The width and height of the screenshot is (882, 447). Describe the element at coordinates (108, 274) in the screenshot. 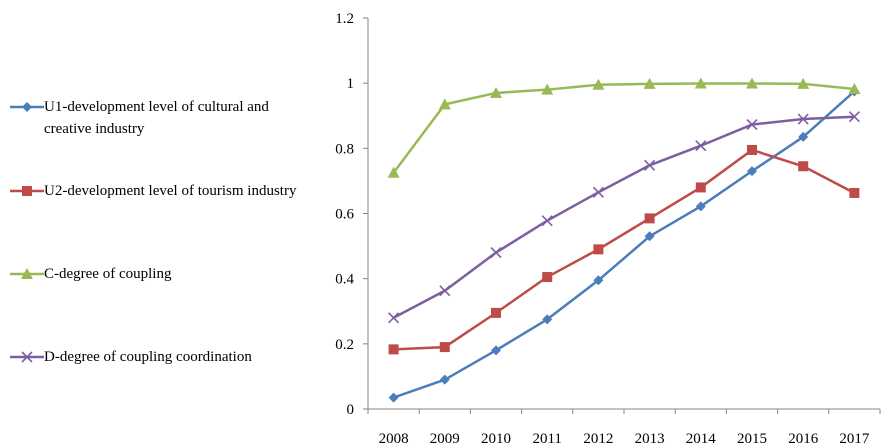

I see `legend-label-c: C-degree of coupling` at that location.